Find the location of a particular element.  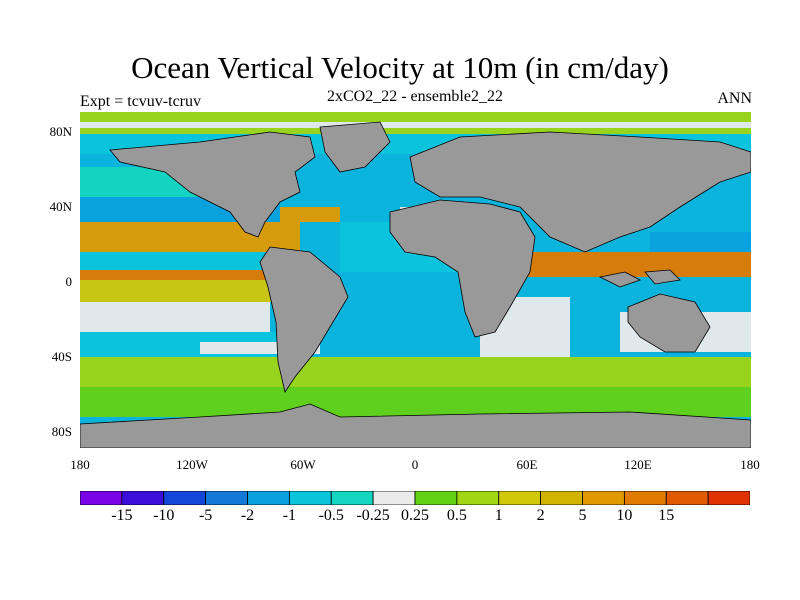

experiment-label: Expt = tcvuv-tcruv is located at coordinates (140, 101).